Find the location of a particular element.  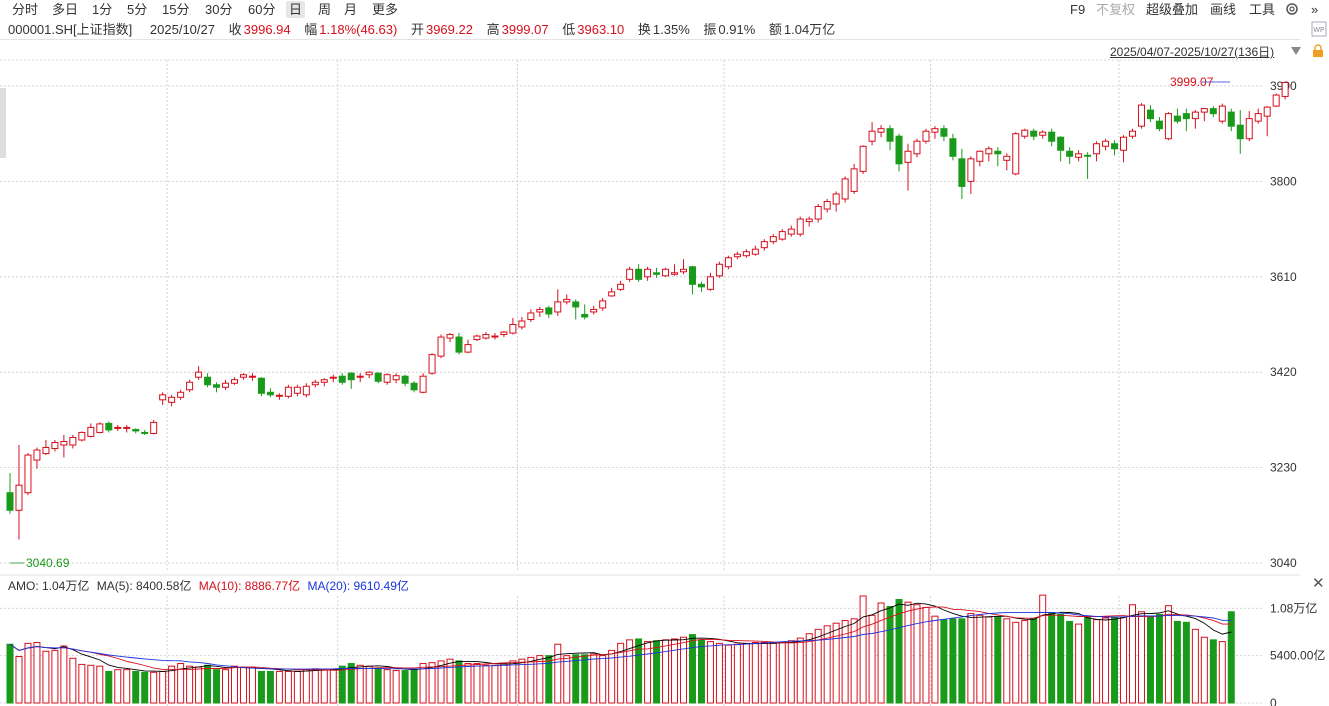

close-icon: ✕ is located at coordinates (1318, 583).